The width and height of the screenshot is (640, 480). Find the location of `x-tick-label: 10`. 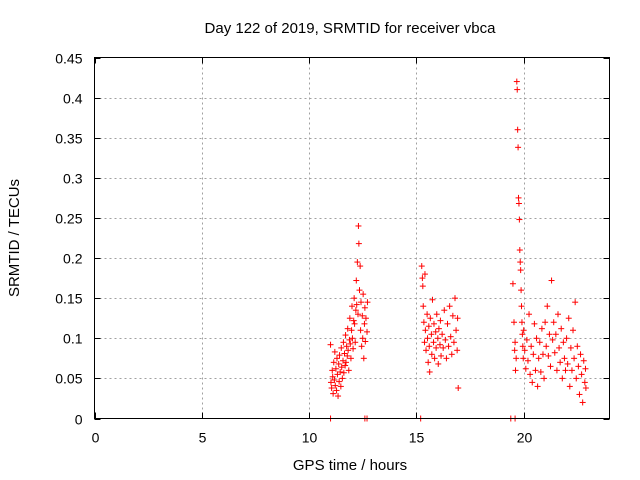

x-tick-label: 10 is located at coordinates (310, 438).